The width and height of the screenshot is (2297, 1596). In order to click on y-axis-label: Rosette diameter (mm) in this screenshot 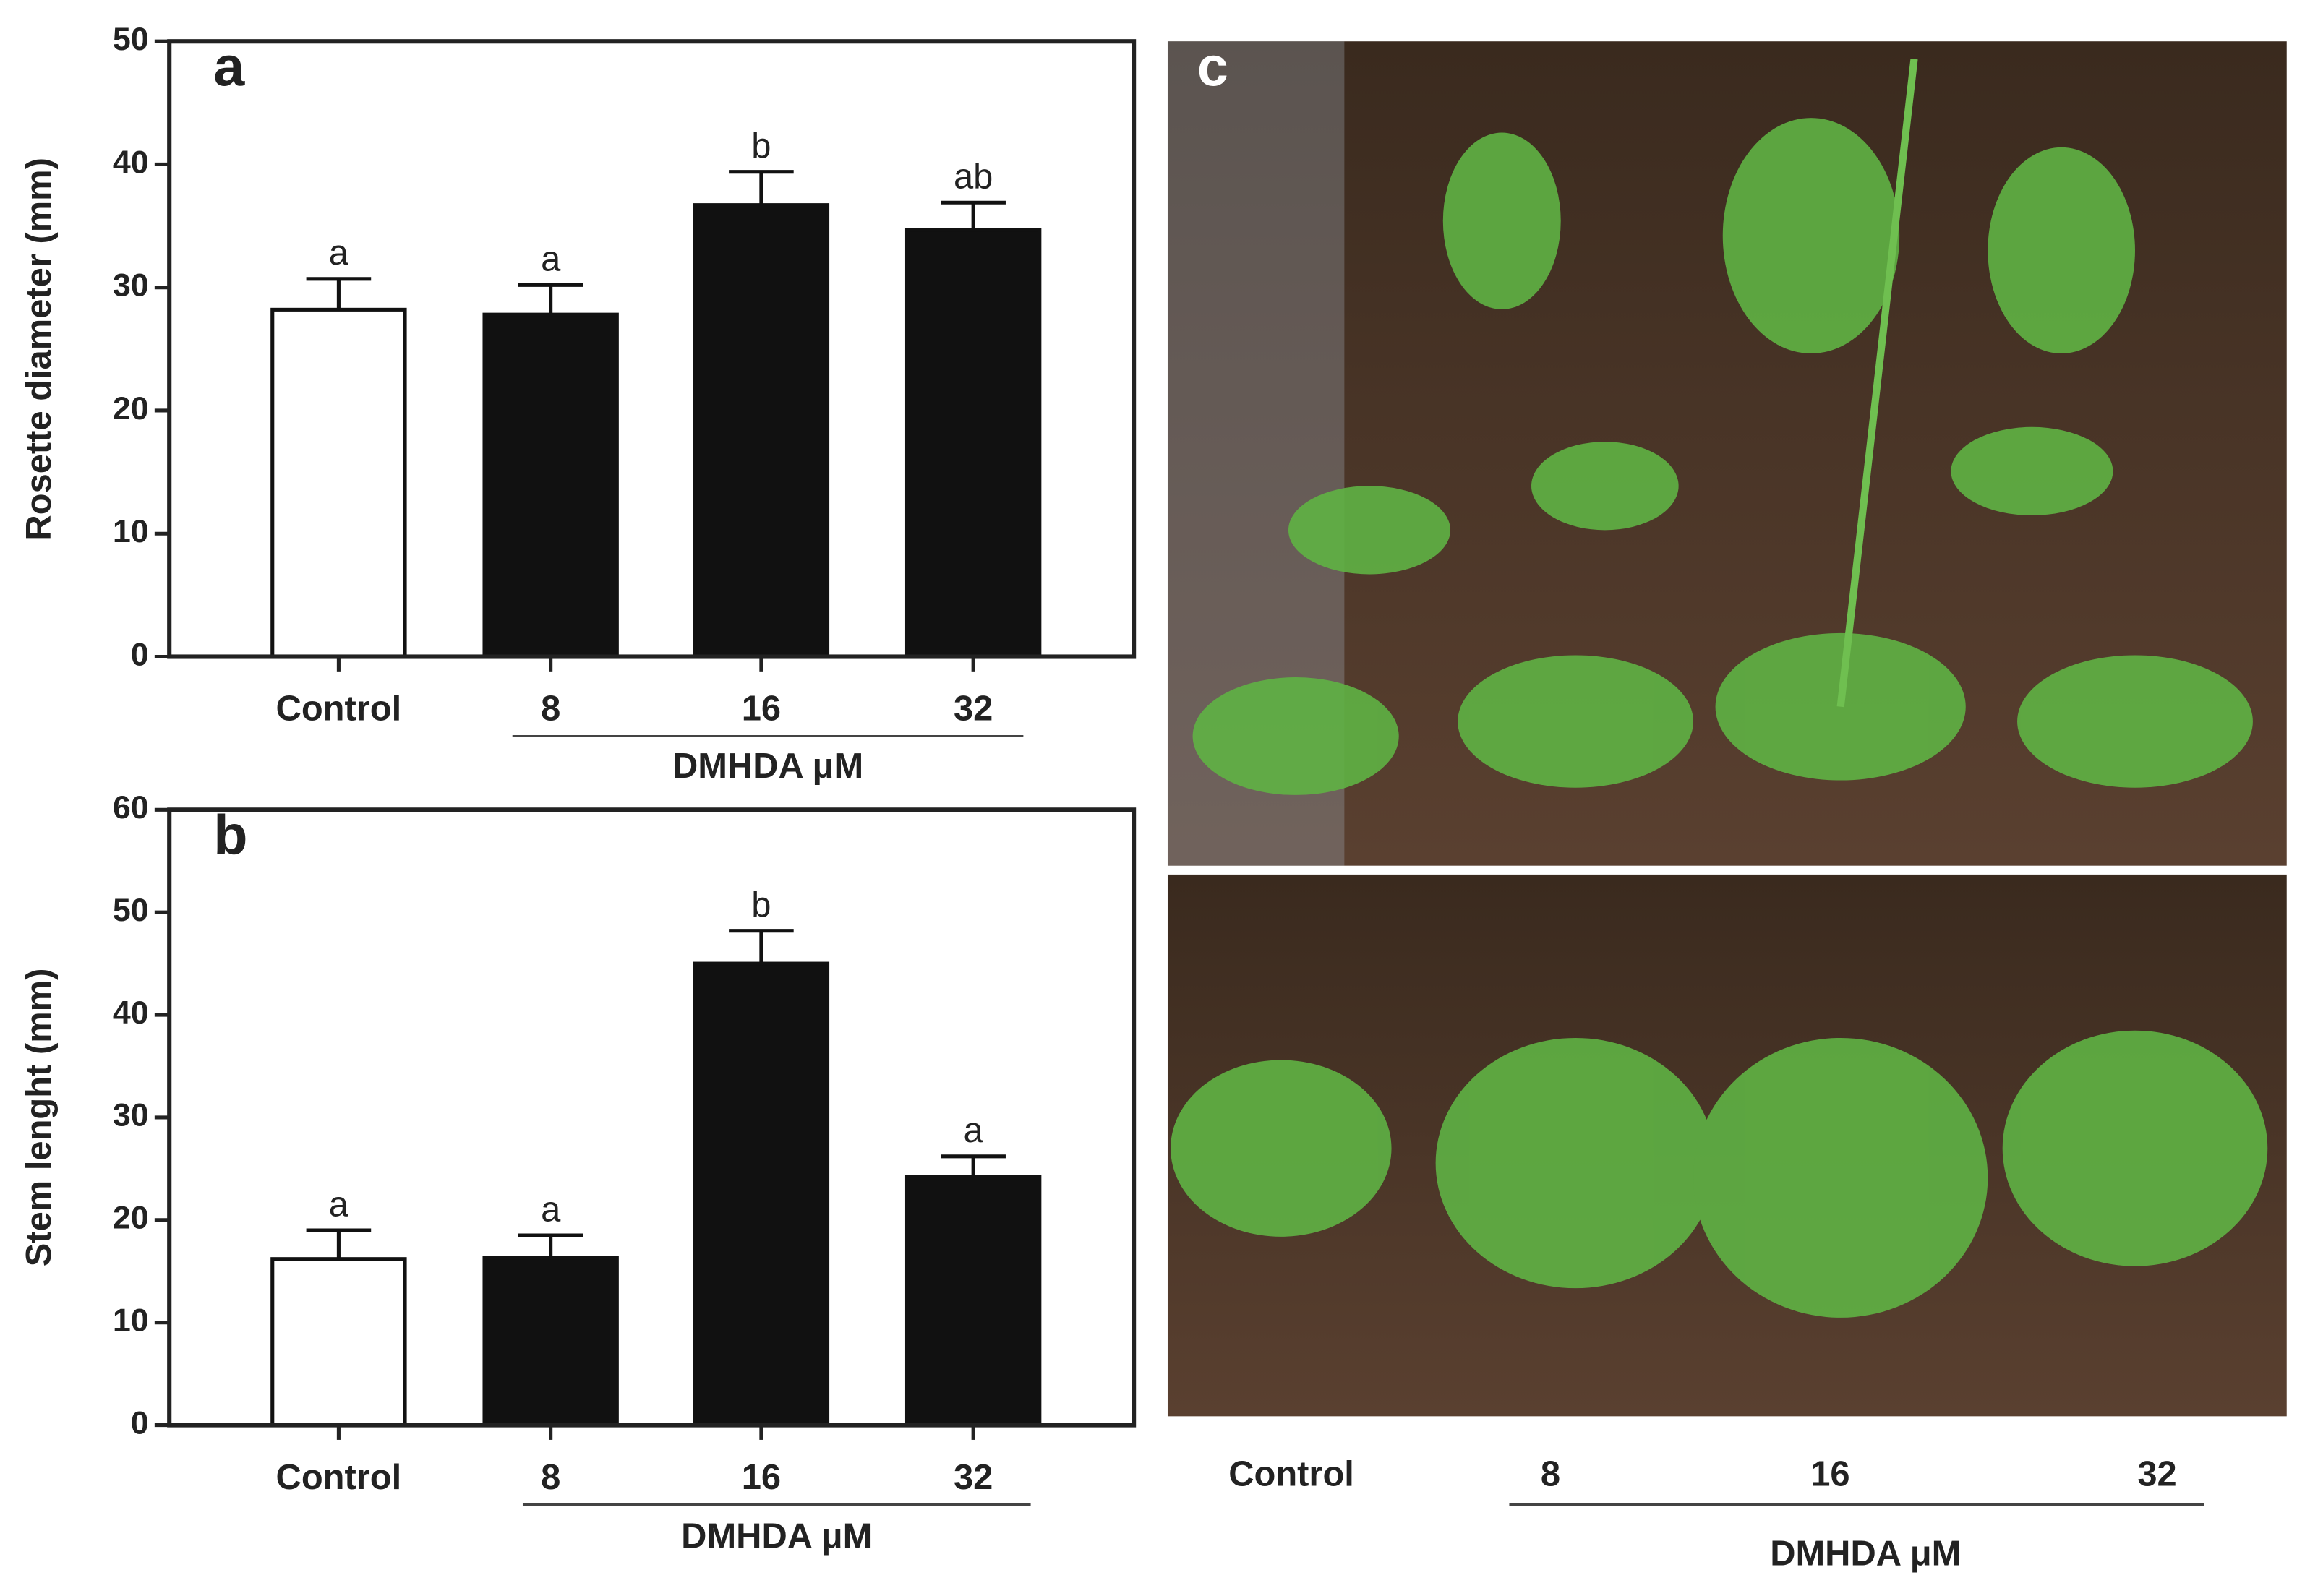, I will do `click(39, 349)`.